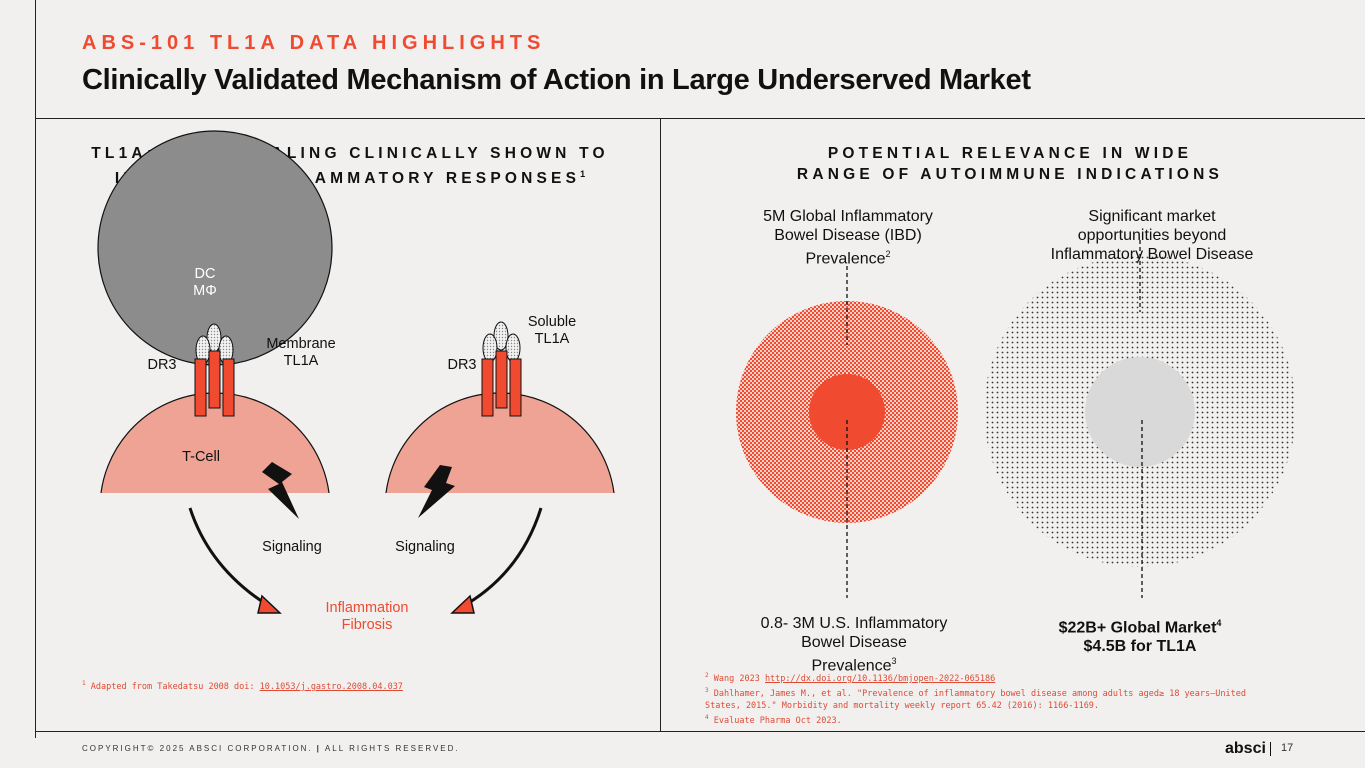 The image size is (1365, 768). I want to click on footer-divider, so click(700, 731).